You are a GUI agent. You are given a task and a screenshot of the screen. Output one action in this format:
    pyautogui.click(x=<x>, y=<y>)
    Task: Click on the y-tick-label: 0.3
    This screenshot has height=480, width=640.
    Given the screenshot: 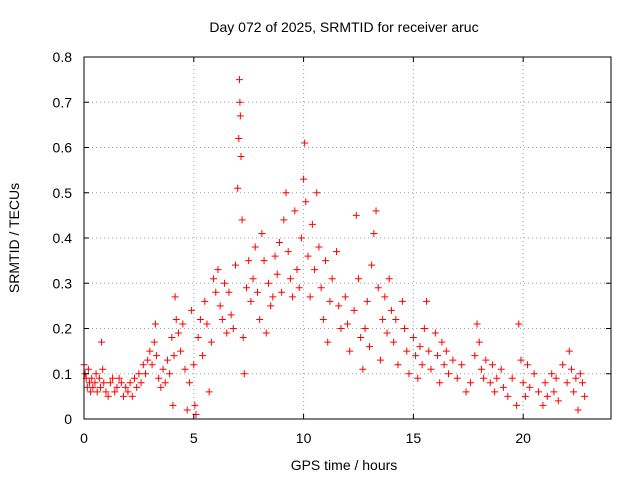 What is the action you would take?
    pyautogui.click(x=63, y=283)
    